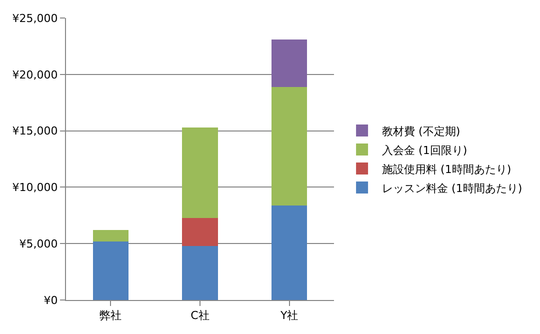  I want to click on x-tick-label: C社, so click(200, 315).